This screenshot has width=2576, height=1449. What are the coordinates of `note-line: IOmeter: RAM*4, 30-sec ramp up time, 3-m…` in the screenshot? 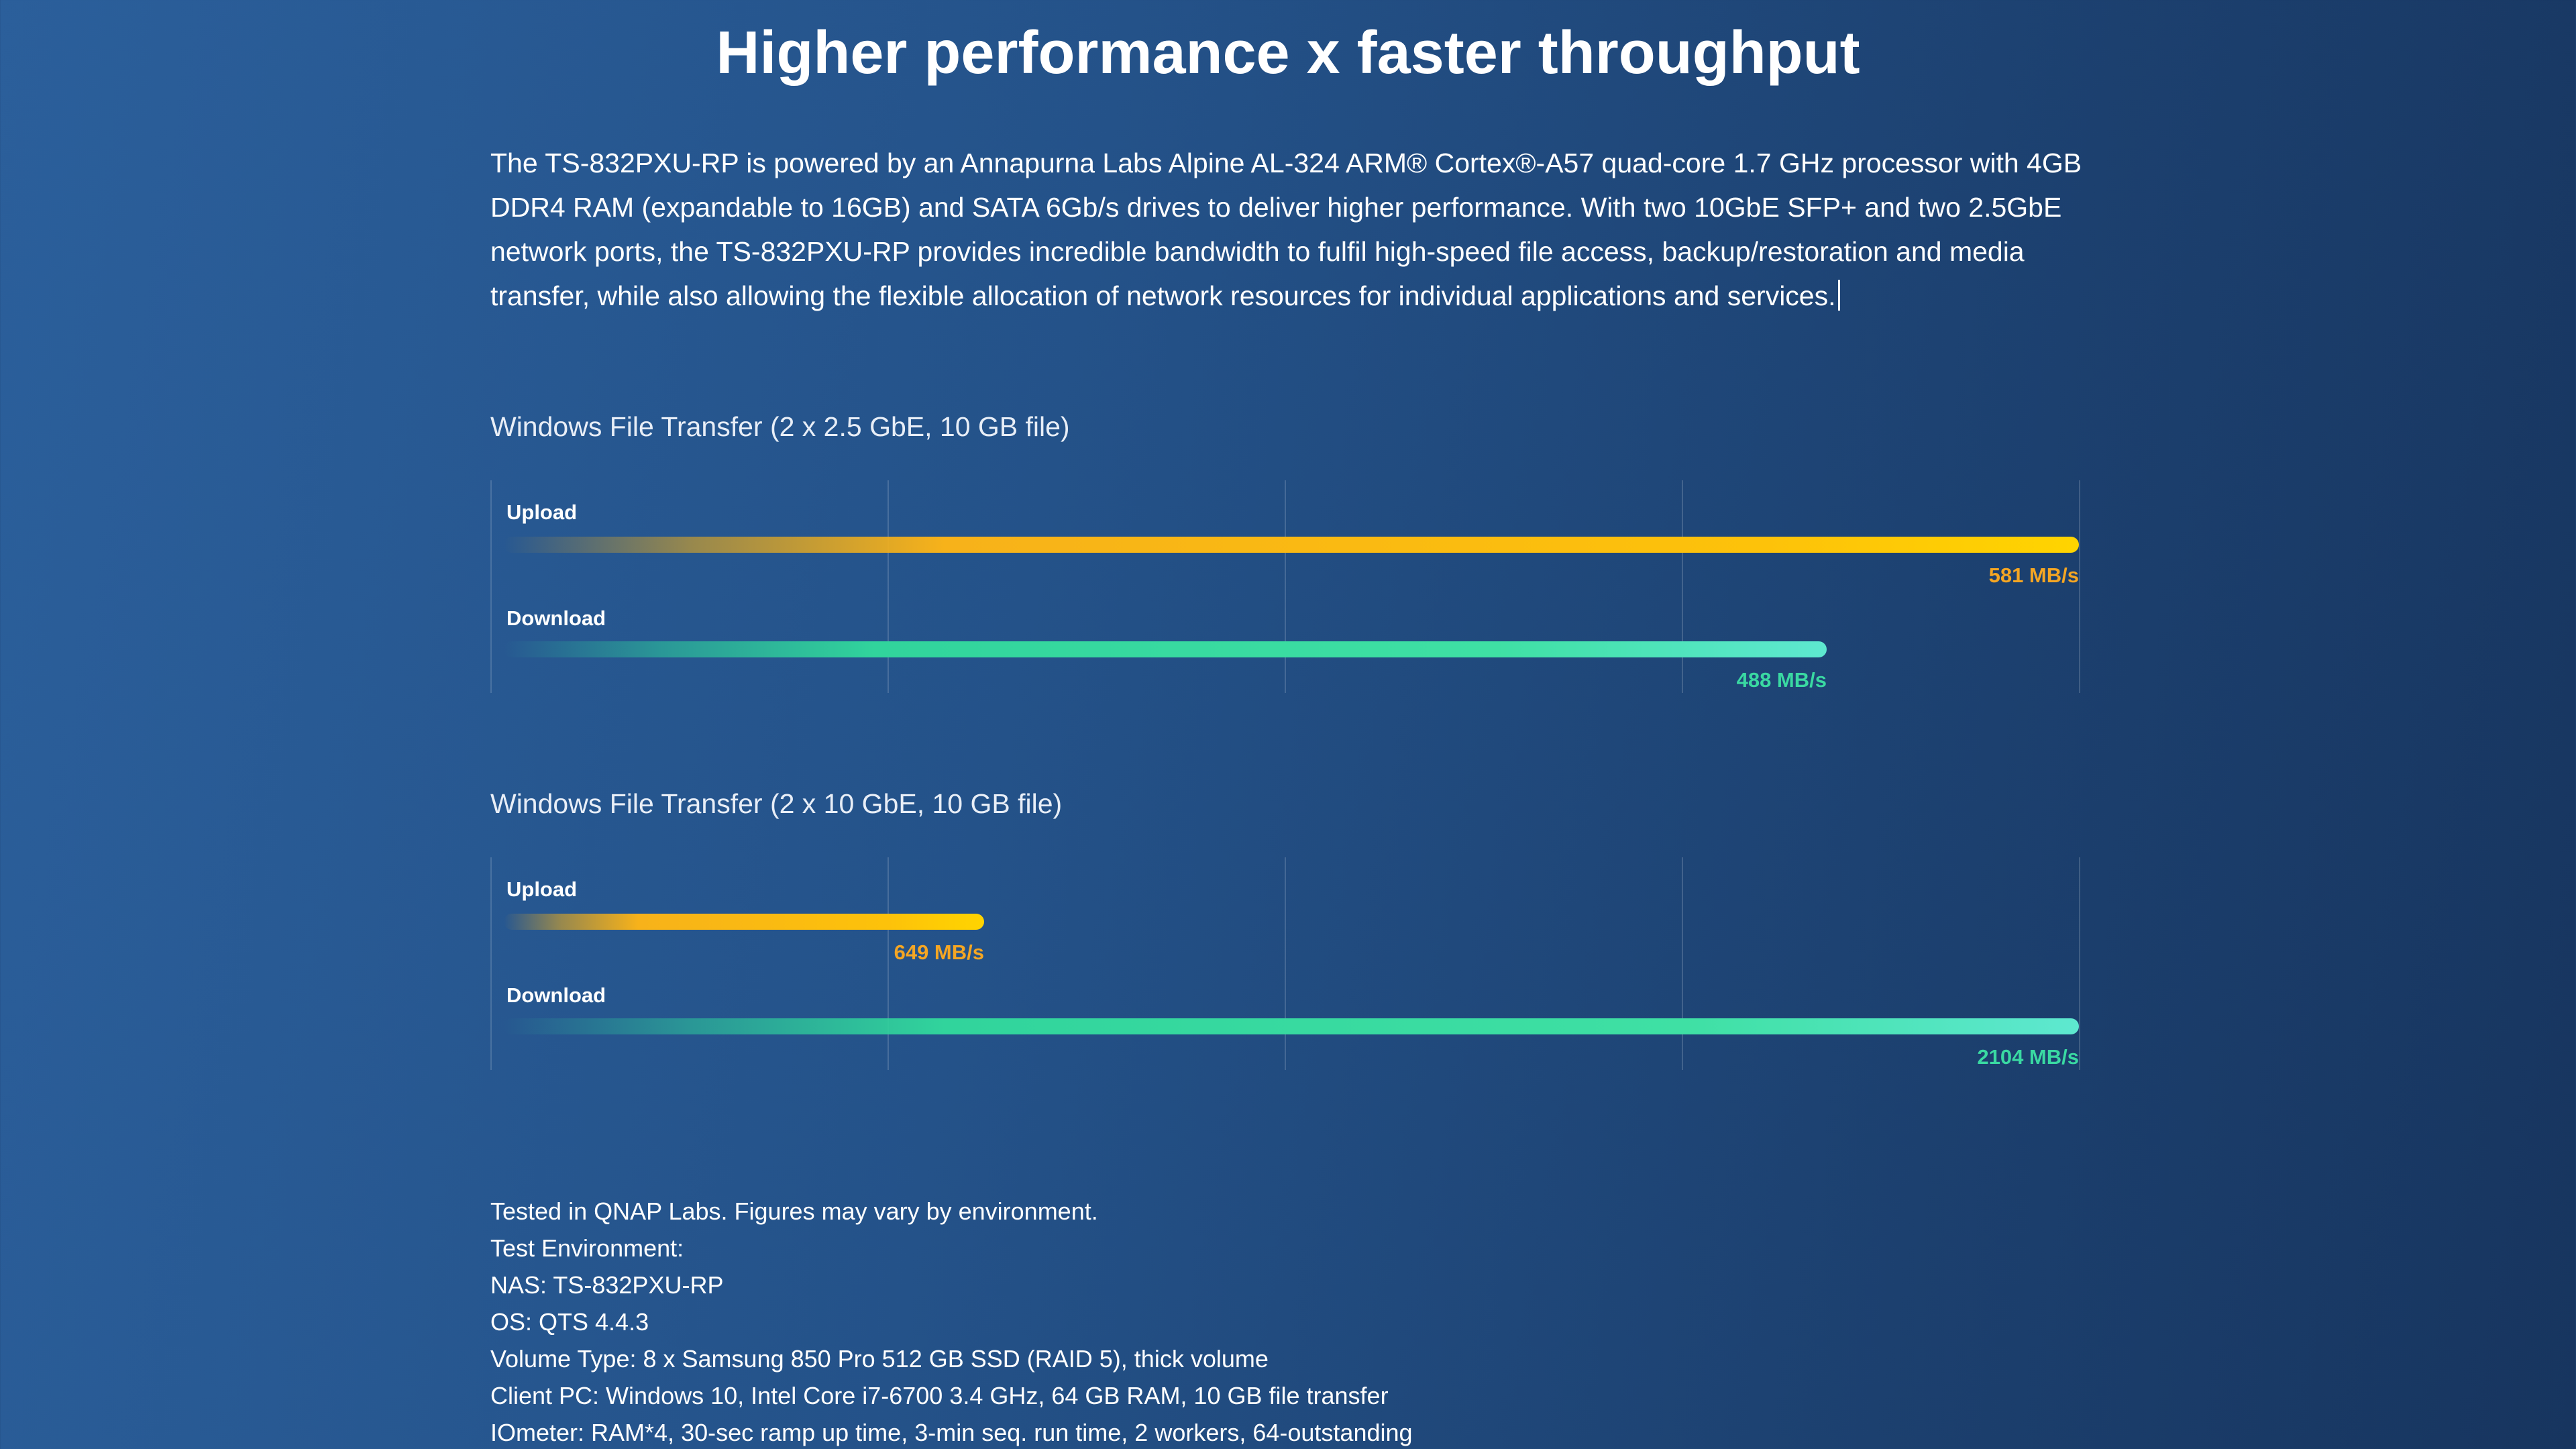 It's located at (951, 1432).